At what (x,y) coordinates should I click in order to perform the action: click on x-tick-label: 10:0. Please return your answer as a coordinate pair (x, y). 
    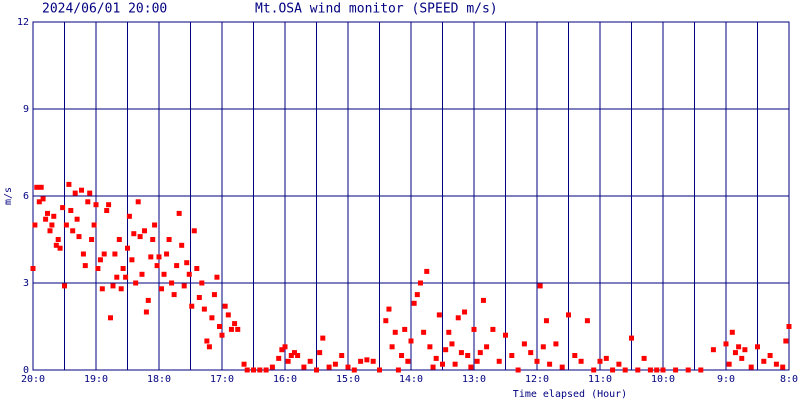
    Looking at the image, I should click on (663, 379).